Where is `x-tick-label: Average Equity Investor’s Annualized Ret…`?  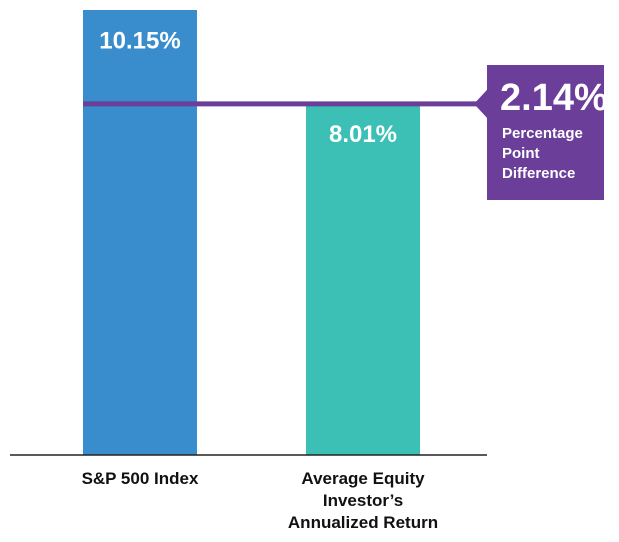
x-tick-label: Average Equity Investor’s Annualized Ret… is located at coordinates (363, 500).